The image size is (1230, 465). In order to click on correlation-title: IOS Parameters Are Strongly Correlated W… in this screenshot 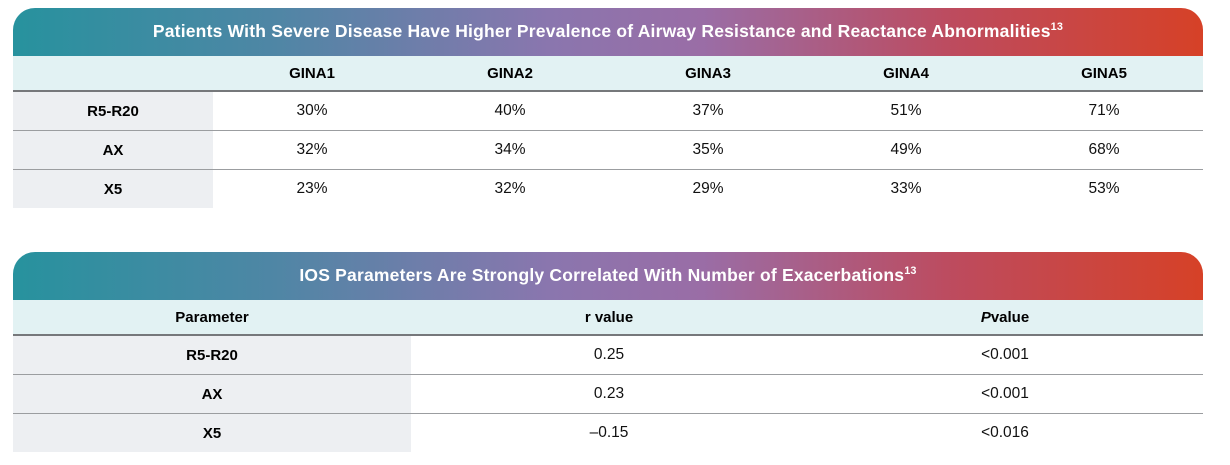, I will do `click(608, 275)`.